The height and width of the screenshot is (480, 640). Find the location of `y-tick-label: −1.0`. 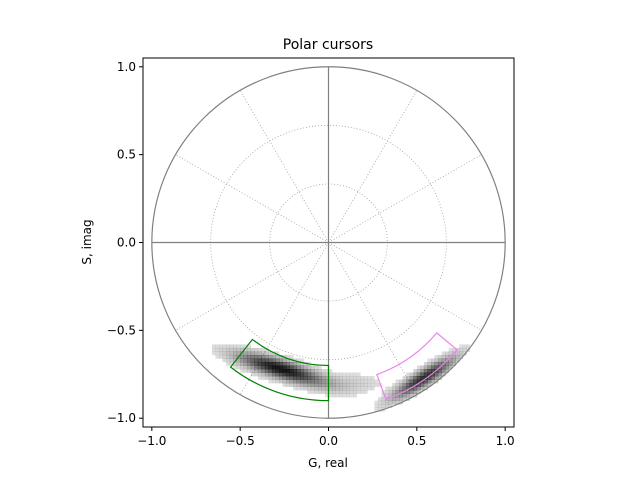

y-tick-label: −1.0 is located at coordinates (121, 418).